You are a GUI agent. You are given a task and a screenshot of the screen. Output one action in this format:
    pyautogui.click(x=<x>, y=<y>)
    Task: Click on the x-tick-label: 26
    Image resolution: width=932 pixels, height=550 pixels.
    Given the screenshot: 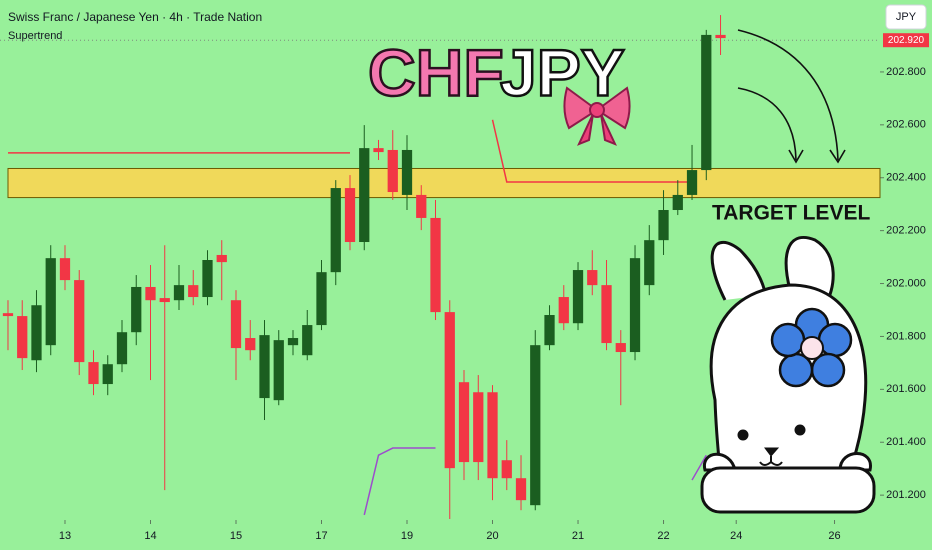 What is the action you would take?
    pyautogui.click(x=834, y=536)
    